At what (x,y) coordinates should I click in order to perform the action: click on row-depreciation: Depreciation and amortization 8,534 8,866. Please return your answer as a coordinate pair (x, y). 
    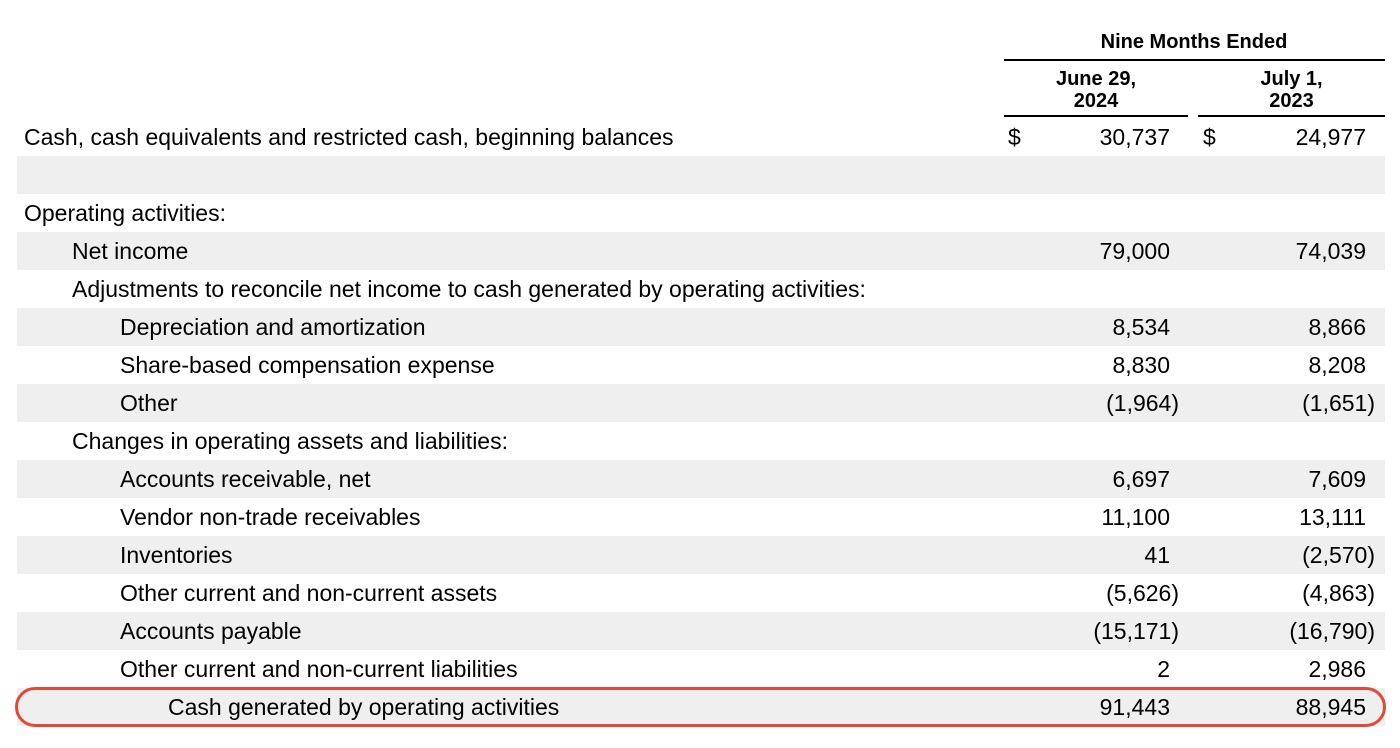
    Looking at the image, I should click on (701, 327).